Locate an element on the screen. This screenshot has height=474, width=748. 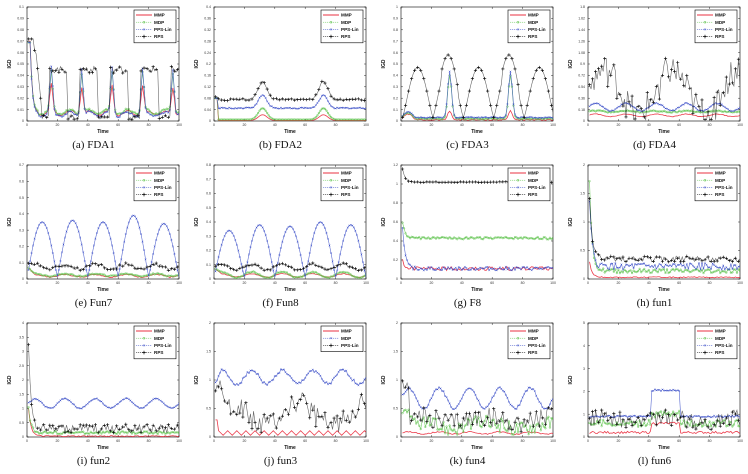
legend-label: RPS is located at coordinates (532, 194).